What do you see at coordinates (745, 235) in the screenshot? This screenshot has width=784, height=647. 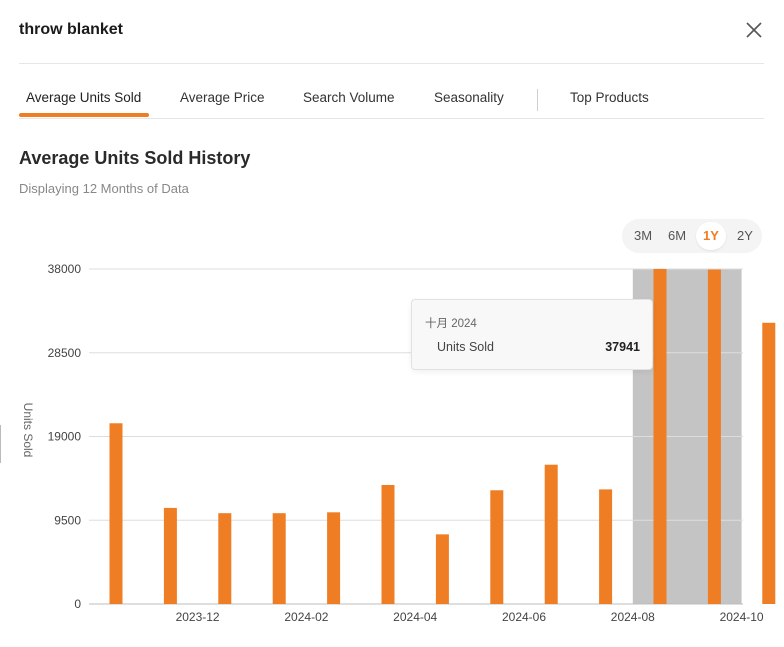 I see `range-2y-button: 2Y` at bounding box center [745, 235].